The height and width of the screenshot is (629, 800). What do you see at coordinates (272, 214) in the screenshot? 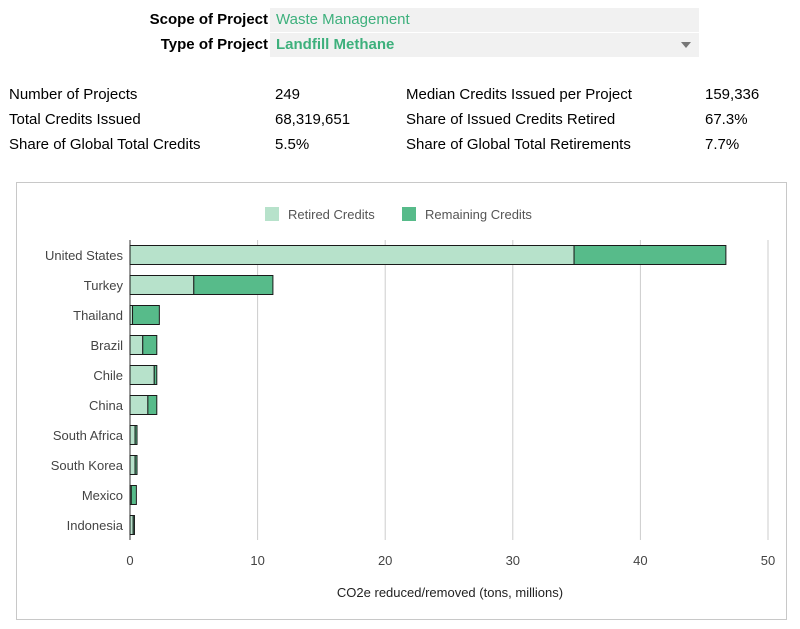
I see `legend-swatch-retired` at bounding box center [272, 214].